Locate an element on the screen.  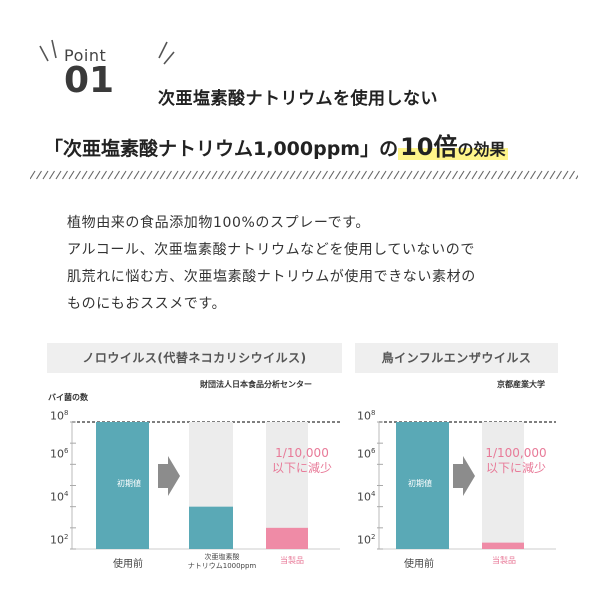
chart-2-ytick-4: 104 is located at coordinates (366, 497).